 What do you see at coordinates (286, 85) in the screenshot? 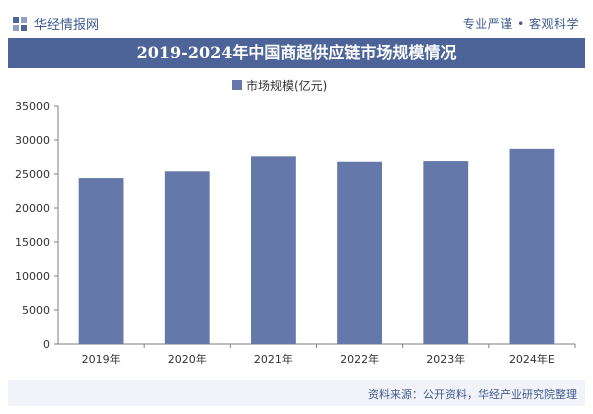
I see `legend-label: 市场规模(亿元)` at bounding box center [286, 85].